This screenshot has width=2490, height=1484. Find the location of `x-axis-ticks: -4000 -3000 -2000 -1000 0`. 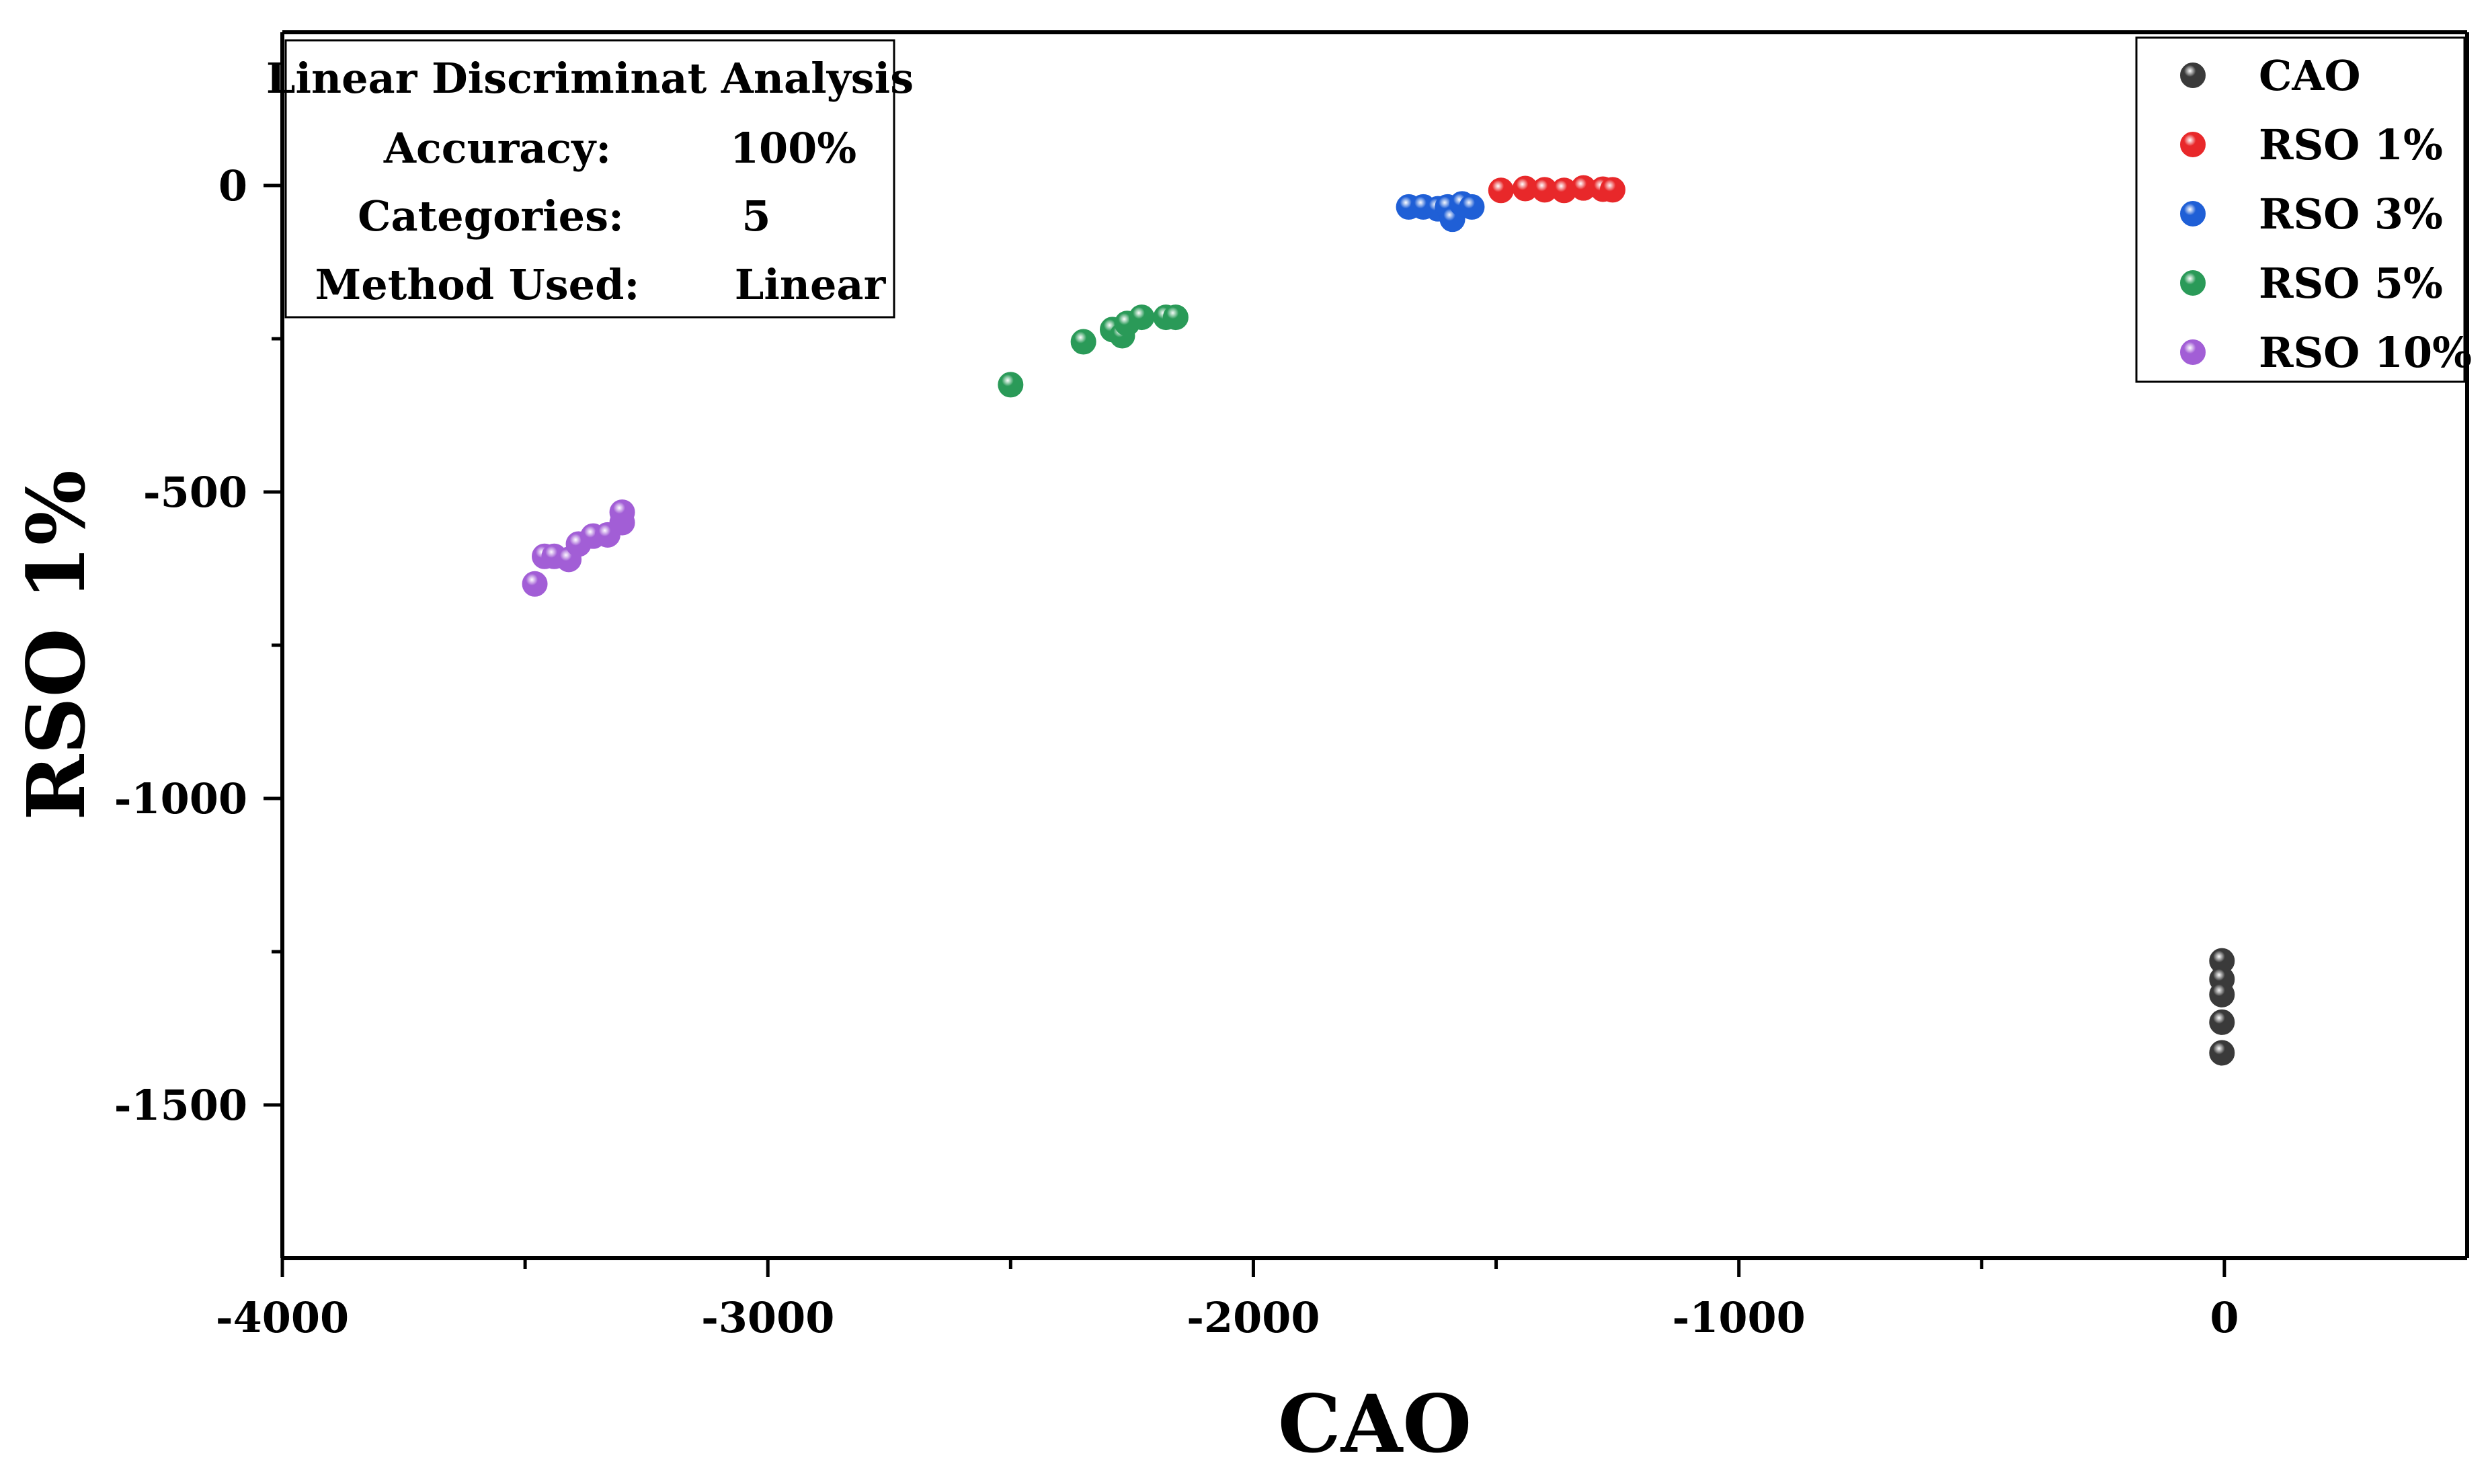

x-axis-ticks: -4000 -3000 -2000 -1000 0 is located at coordinates (1227, 1300).